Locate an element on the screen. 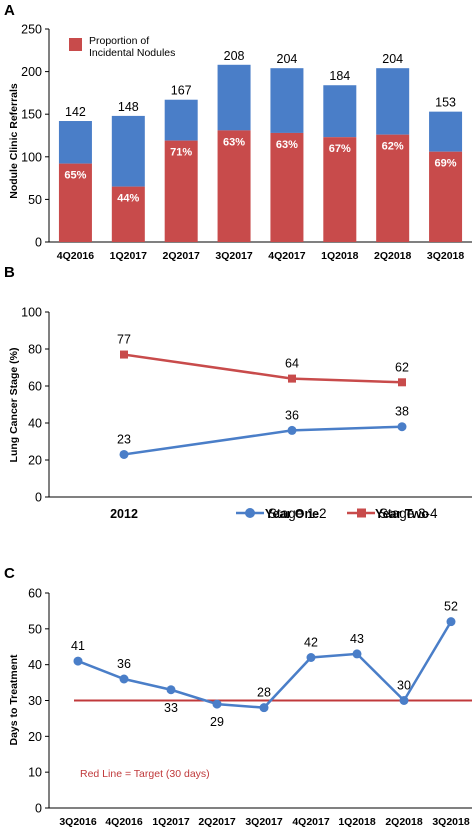 This screenshot has height=828, width=474. panel-a-x-tick-label: 3Q2018 is located at coordinates (446, 256).